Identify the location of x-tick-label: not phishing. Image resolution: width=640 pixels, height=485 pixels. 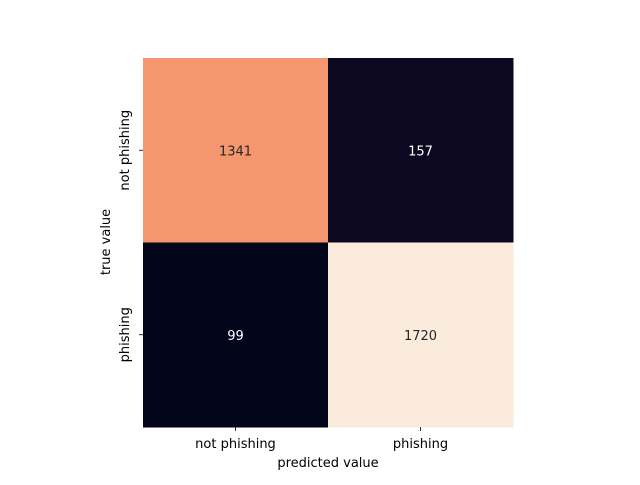
(235, 444).